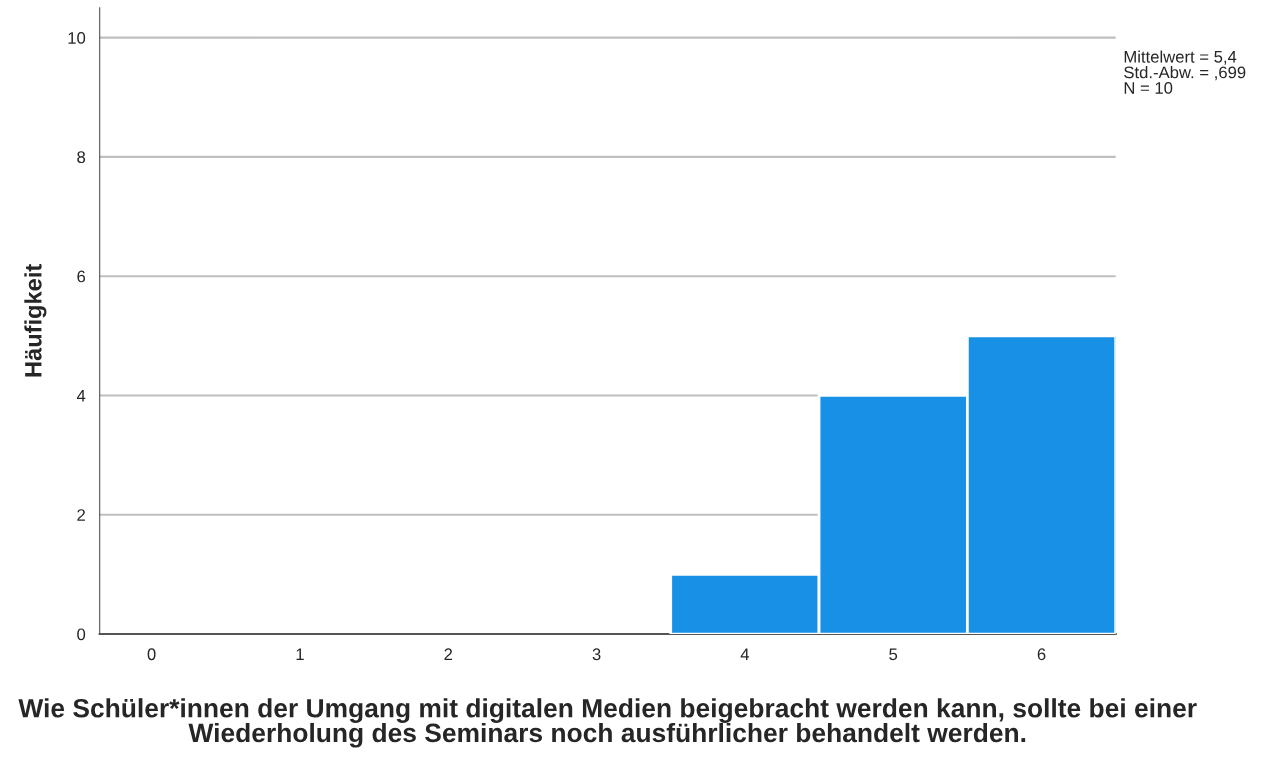 This screenshot has width=1278, height=777. I want to click on y-tick-label: 0, so click(81, 634).